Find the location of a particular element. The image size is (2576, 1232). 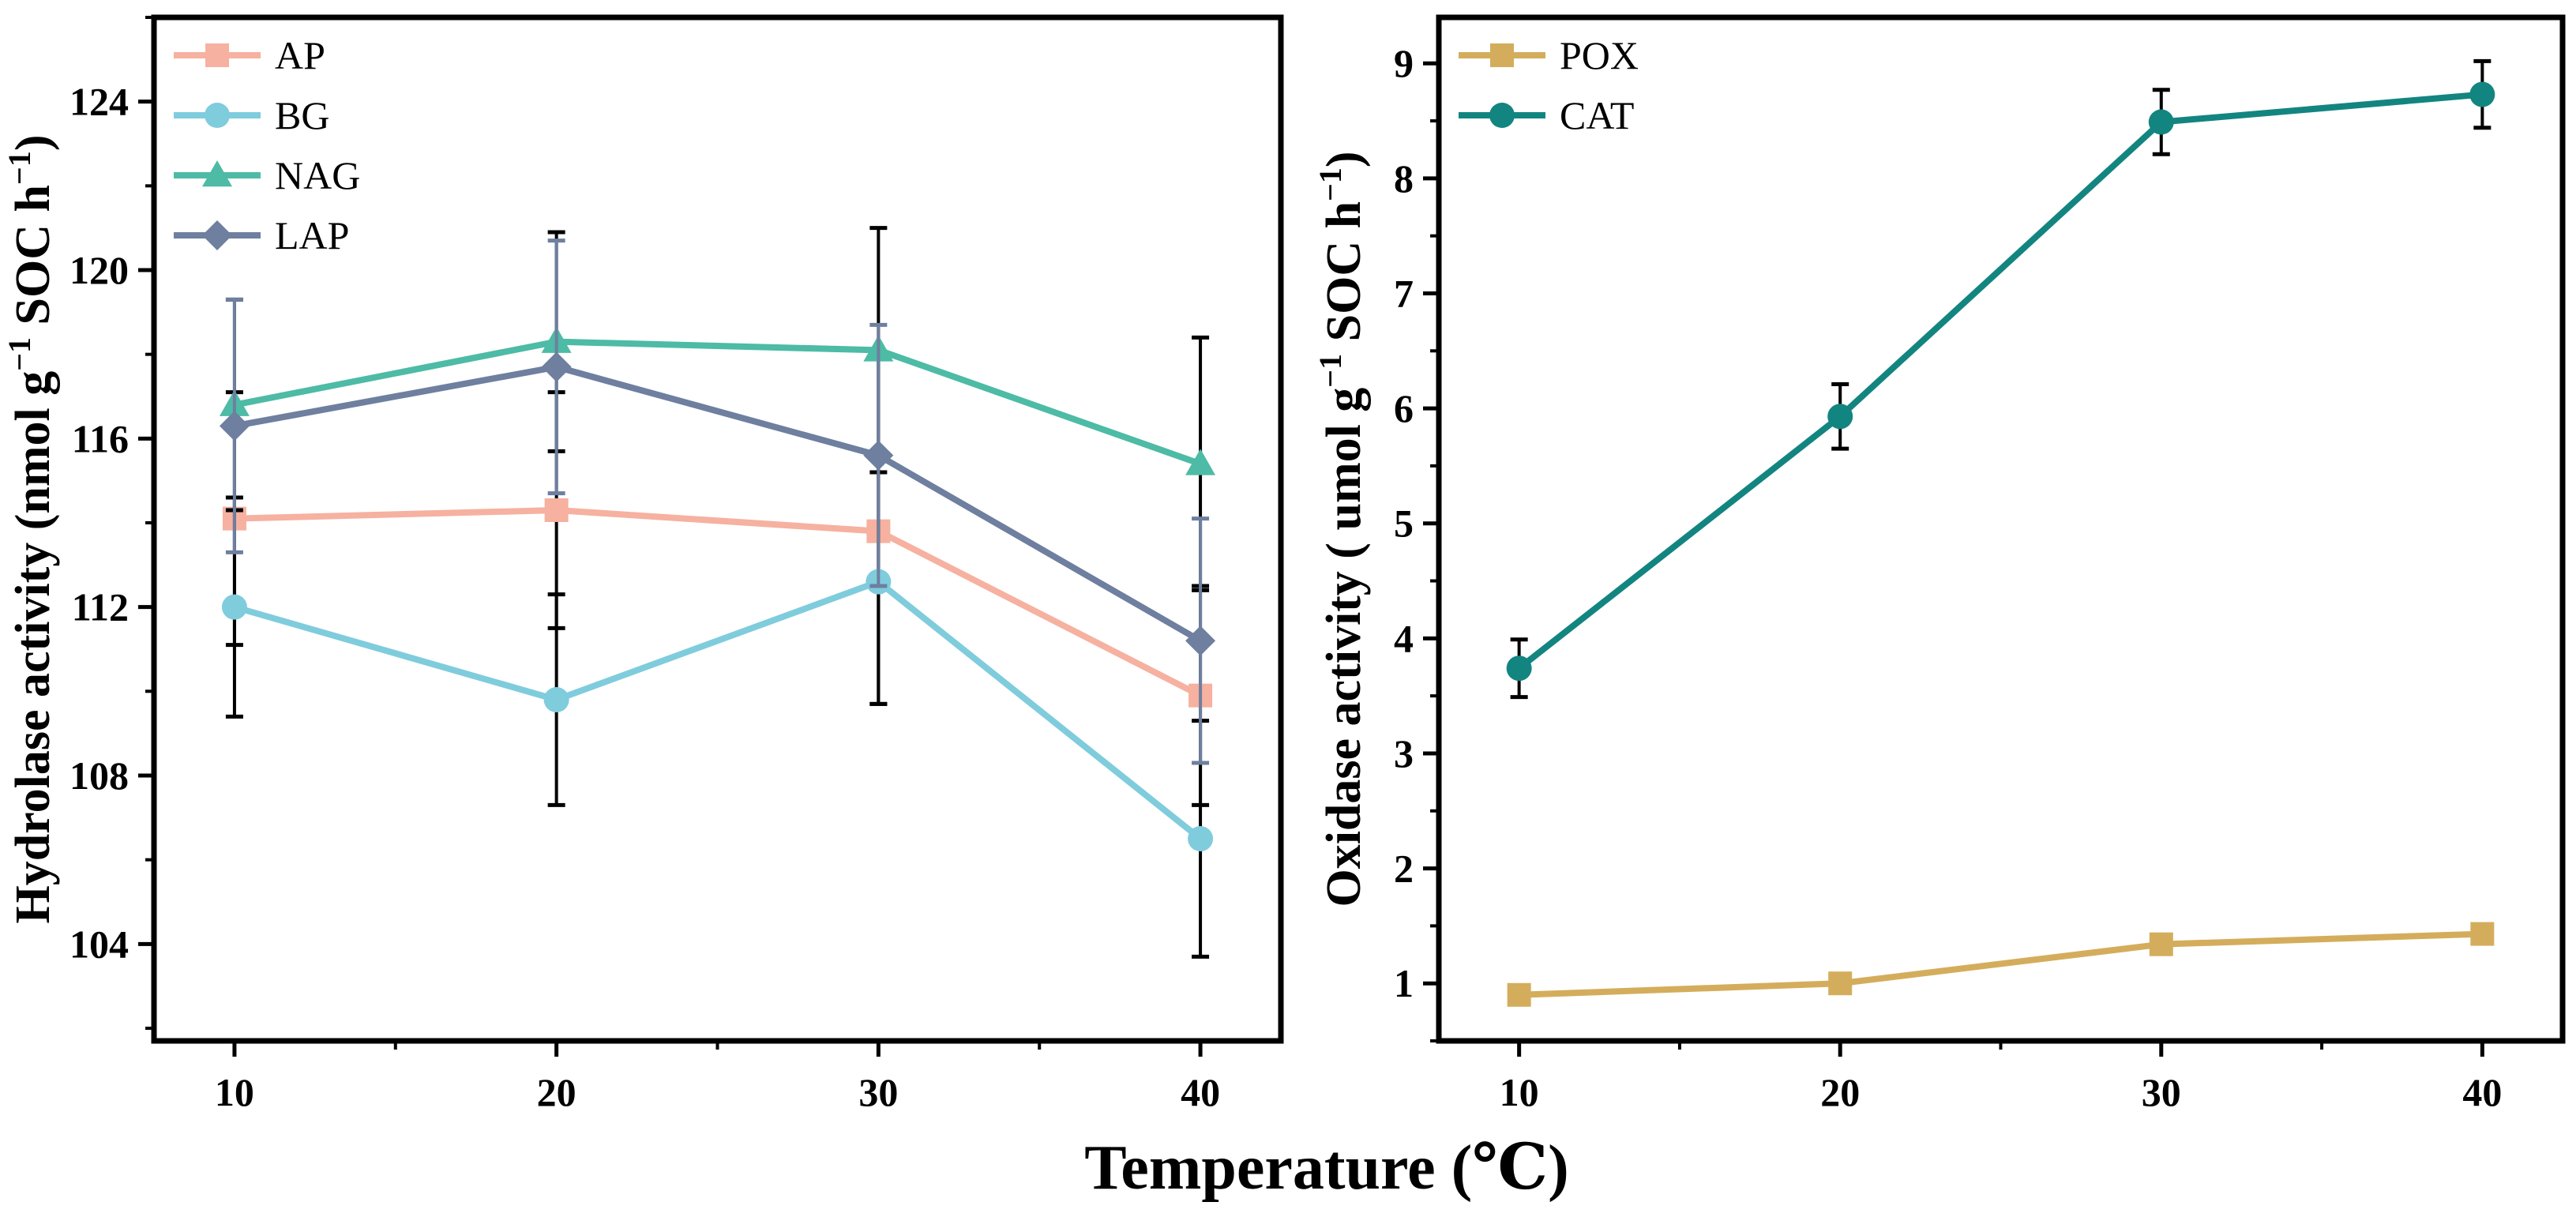

y-tick-label: 6 is located at coordinates (1404, 408).